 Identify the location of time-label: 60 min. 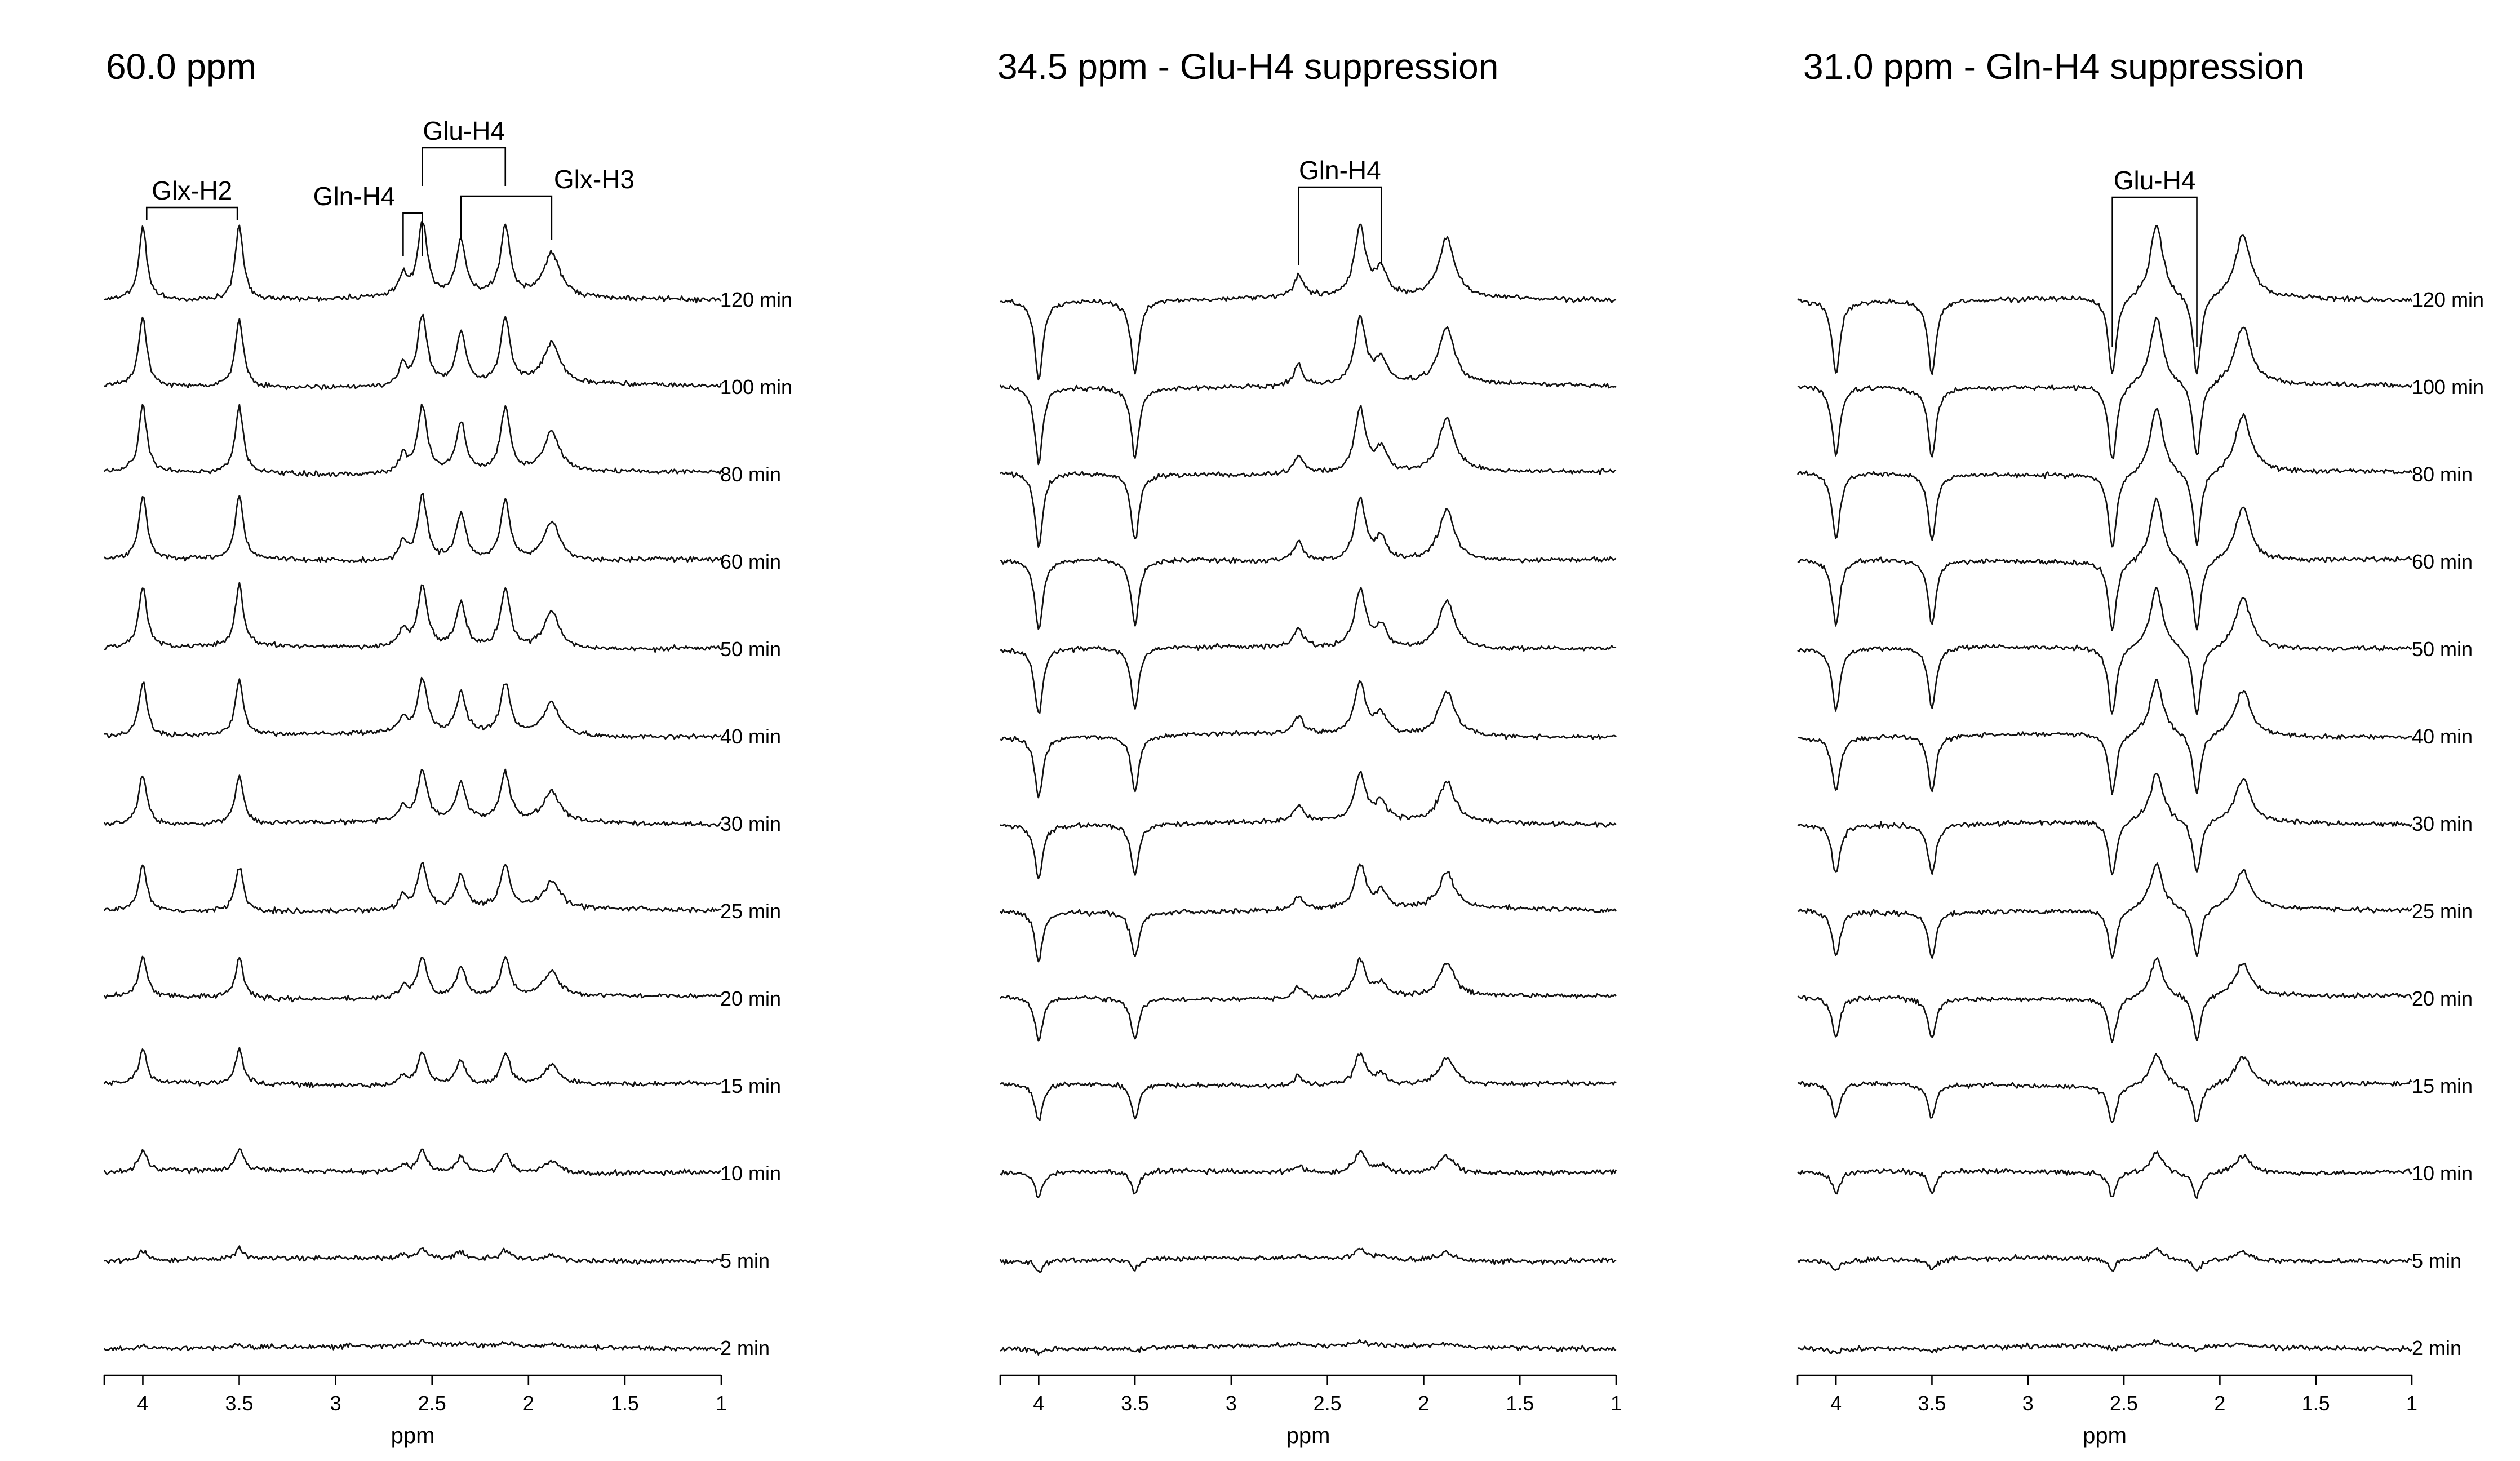
(750, 561).